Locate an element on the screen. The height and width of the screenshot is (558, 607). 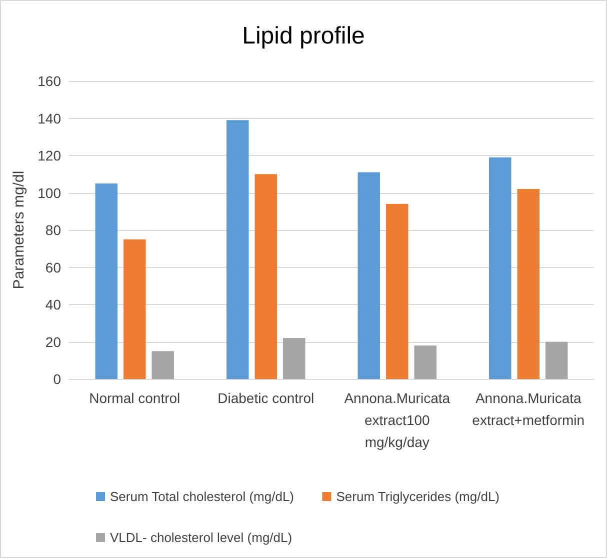
x-tick-label: Diabetic control is located at coordinates (266, 398).